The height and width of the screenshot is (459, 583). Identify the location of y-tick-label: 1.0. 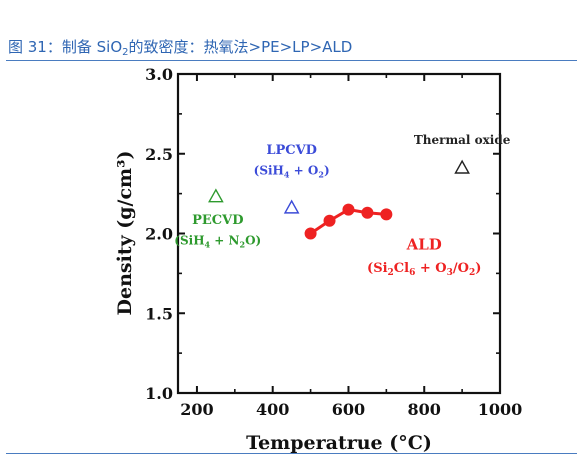
(159, 393).